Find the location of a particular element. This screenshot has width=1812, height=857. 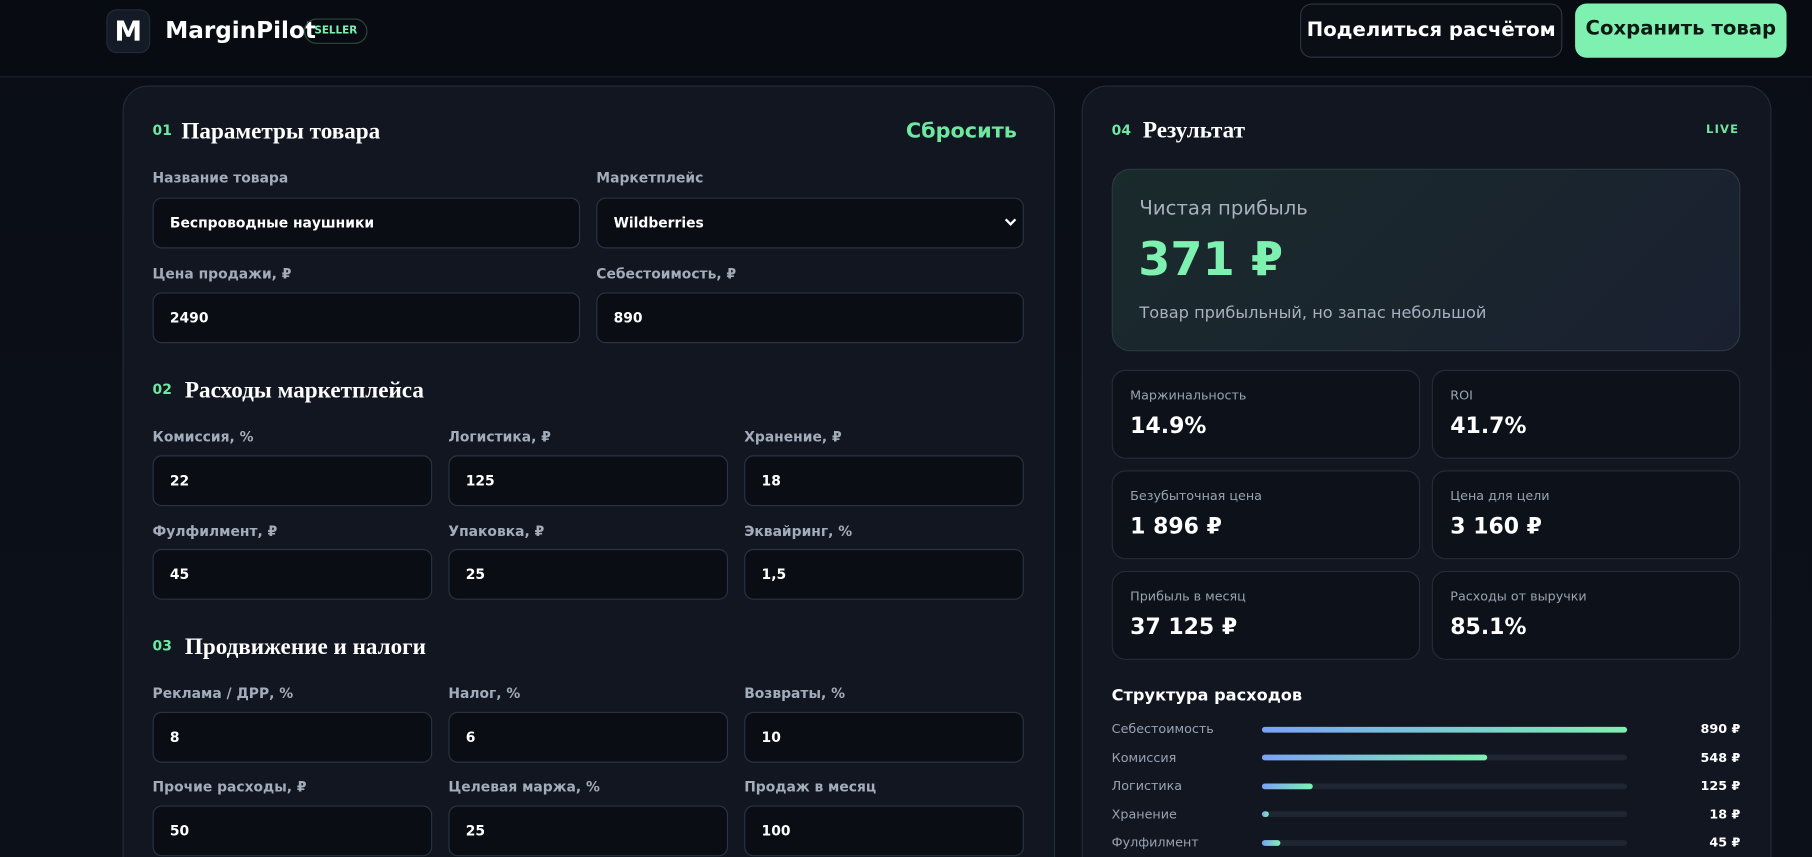

section-title: Продвижение и налоги is located at coordinates (305, 647).